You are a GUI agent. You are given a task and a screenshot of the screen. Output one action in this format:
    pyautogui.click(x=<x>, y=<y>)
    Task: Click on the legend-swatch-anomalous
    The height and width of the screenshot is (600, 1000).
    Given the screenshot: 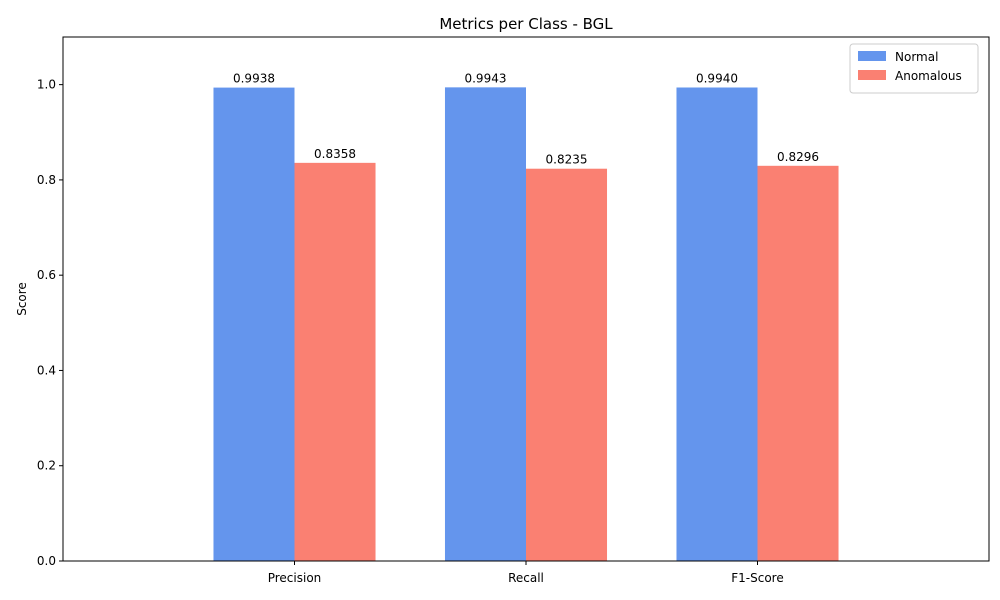 What is the action you would take?
    pyautogui.click(x=872, y=75)
    